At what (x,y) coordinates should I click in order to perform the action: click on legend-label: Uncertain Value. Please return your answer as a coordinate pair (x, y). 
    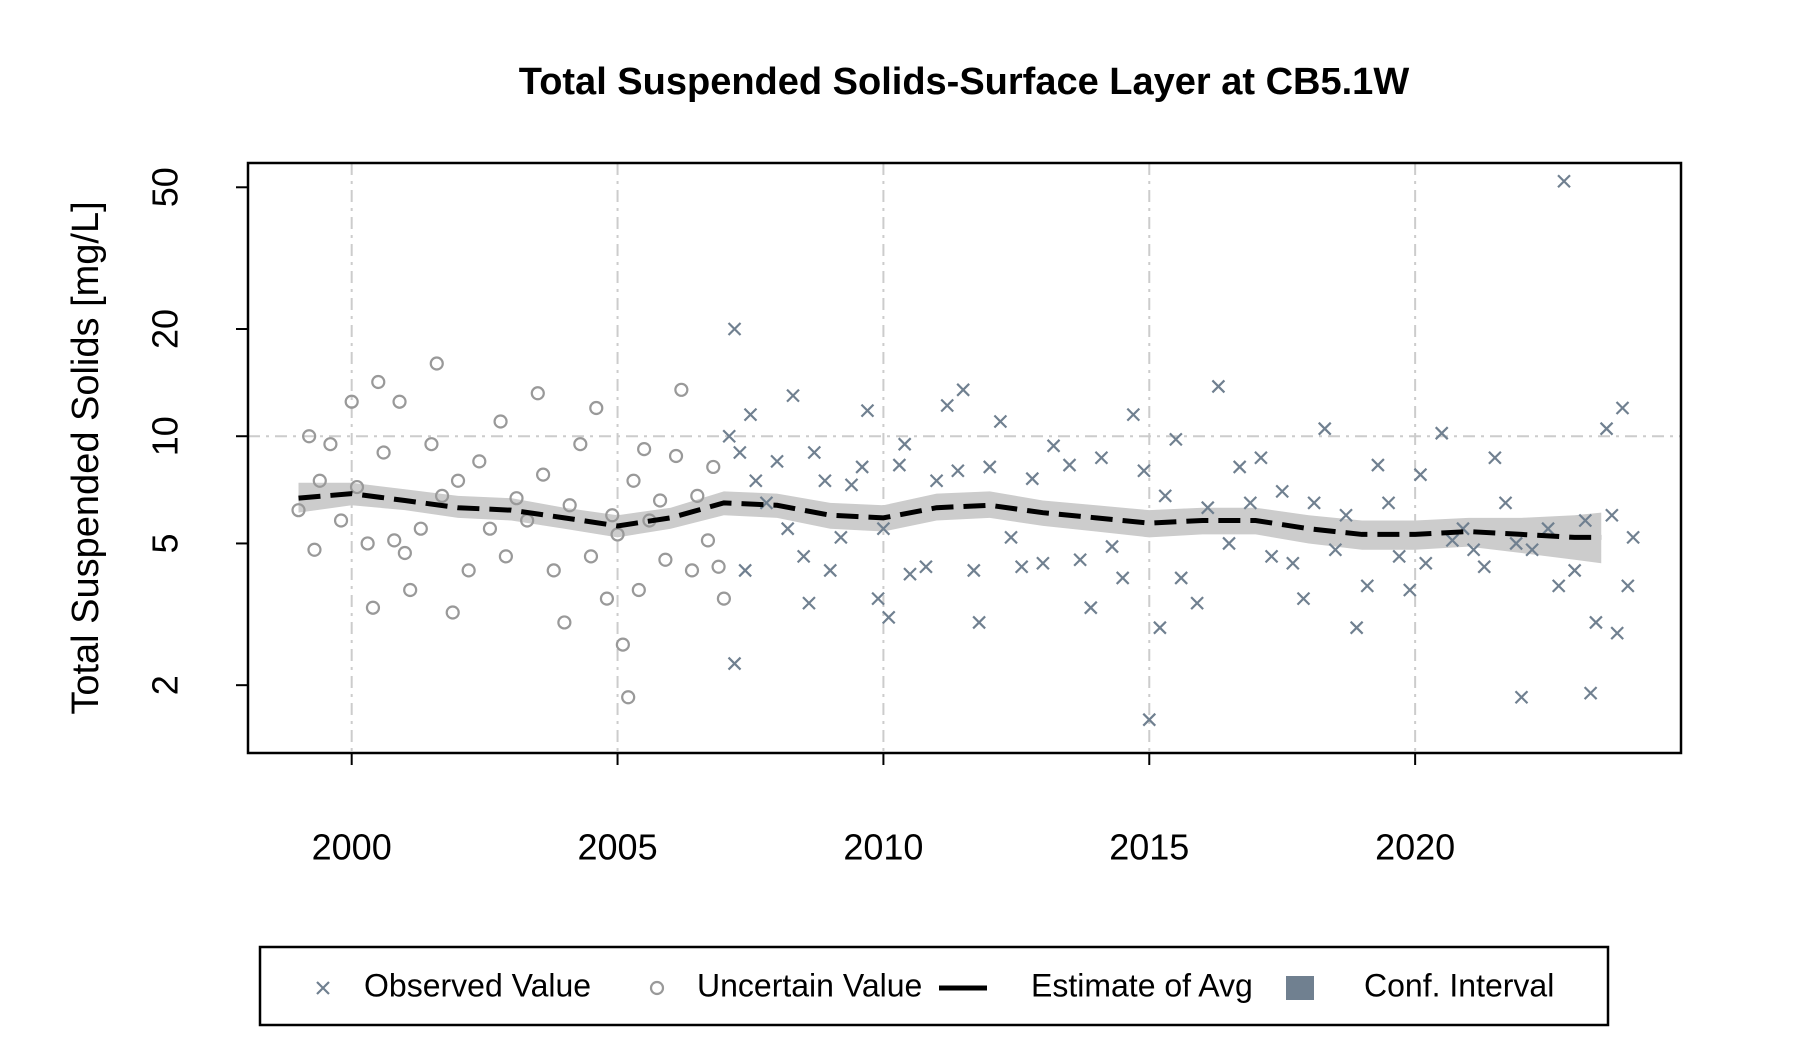
    Looking at the image, I should click on (809, 985).